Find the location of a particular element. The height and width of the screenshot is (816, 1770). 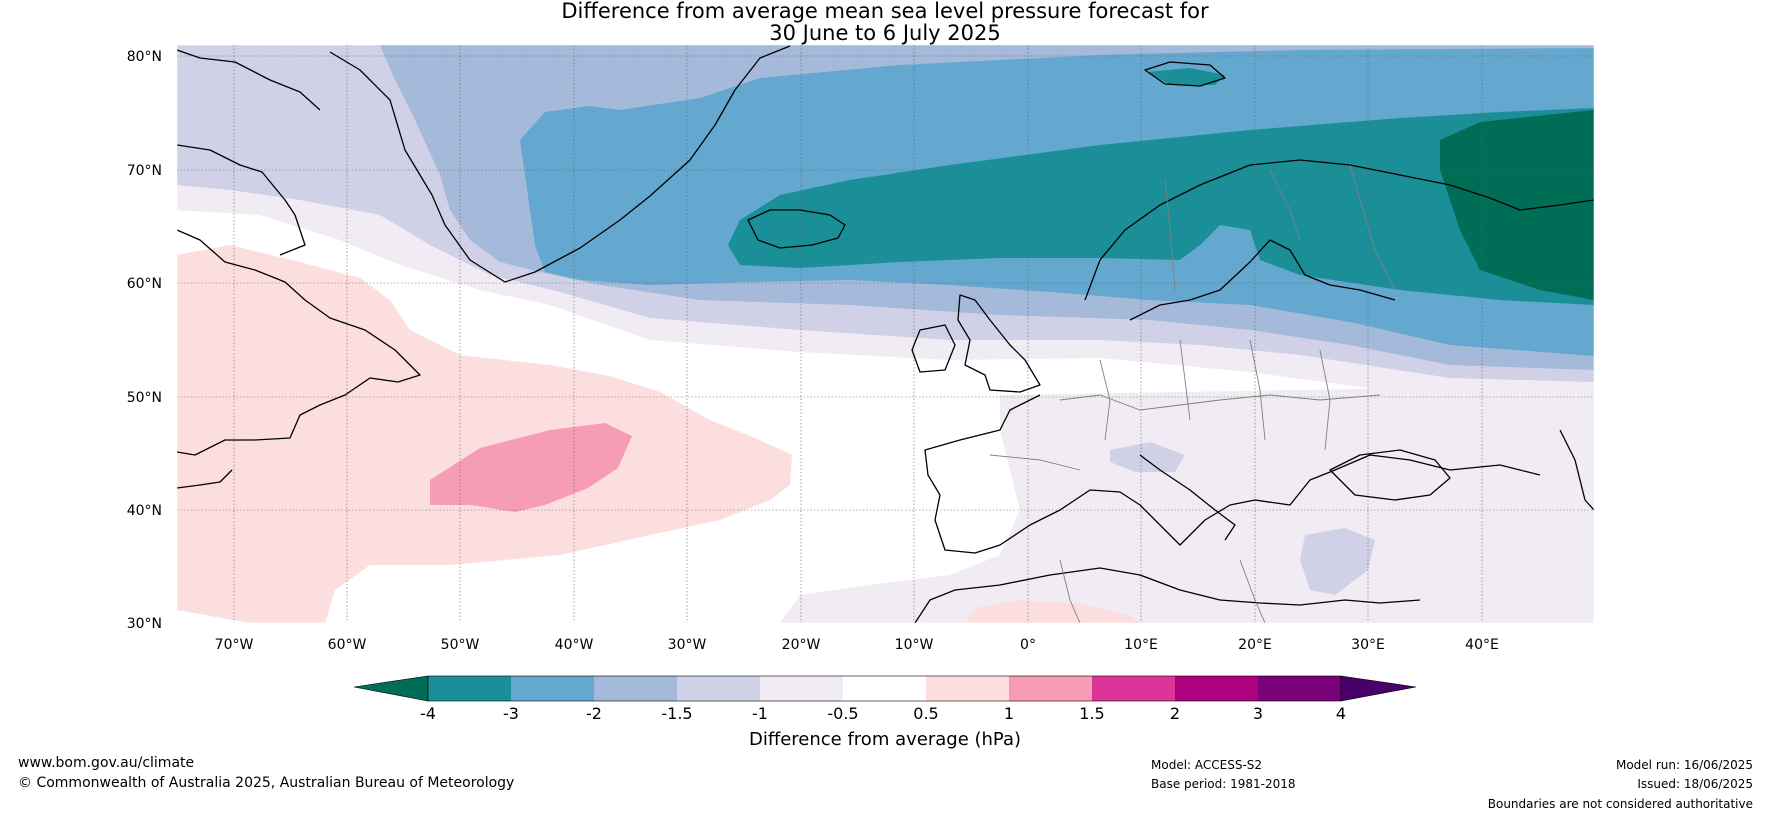

lon-label: 50°W is located at coordinates (460, 645).